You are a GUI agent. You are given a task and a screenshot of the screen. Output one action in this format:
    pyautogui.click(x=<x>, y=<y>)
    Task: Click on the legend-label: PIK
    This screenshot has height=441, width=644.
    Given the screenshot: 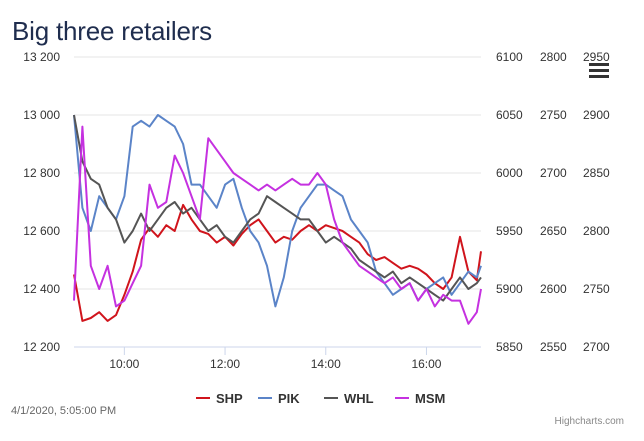 What is the action you would take?
    pyautogui.click(x=289, y=398)
    